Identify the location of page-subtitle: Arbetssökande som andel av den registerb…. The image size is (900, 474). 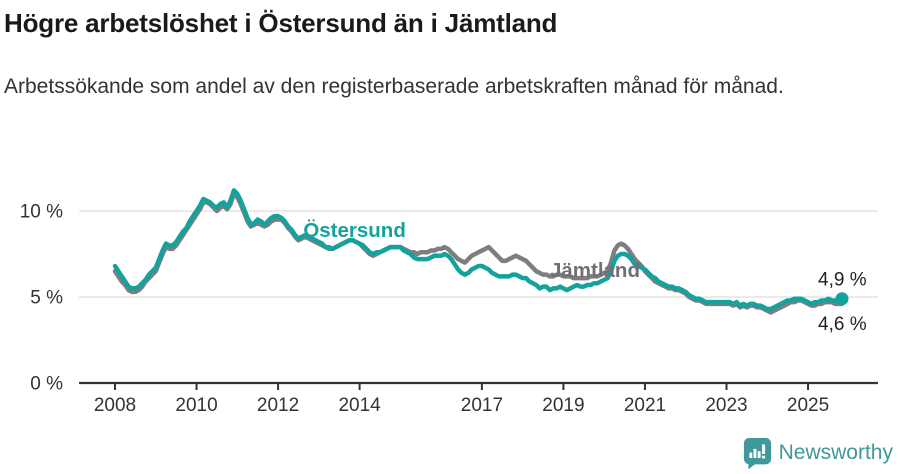
(394, 86).